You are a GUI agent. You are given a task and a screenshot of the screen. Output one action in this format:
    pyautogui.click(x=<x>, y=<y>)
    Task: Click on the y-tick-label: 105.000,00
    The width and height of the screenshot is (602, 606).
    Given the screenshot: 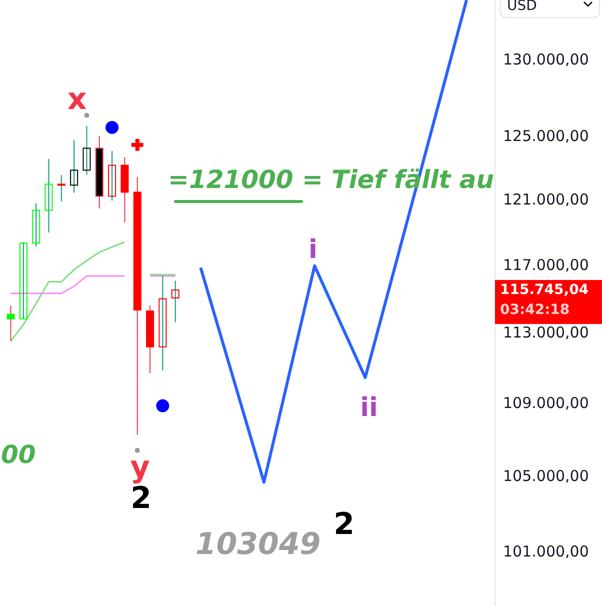 What is the action you would take?
    pyautogui.click(x=546, y=475)
    